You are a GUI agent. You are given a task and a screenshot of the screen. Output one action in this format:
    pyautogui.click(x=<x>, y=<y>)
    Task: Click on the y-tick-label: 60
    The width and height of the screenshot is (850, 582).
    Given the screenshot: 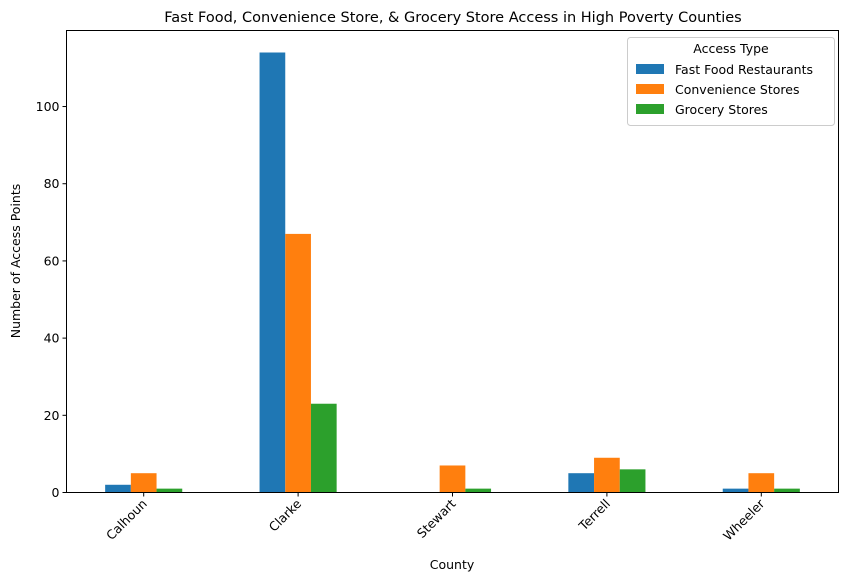 What is the action you would take?
    pyautogui.click(x=52, y=260)
    